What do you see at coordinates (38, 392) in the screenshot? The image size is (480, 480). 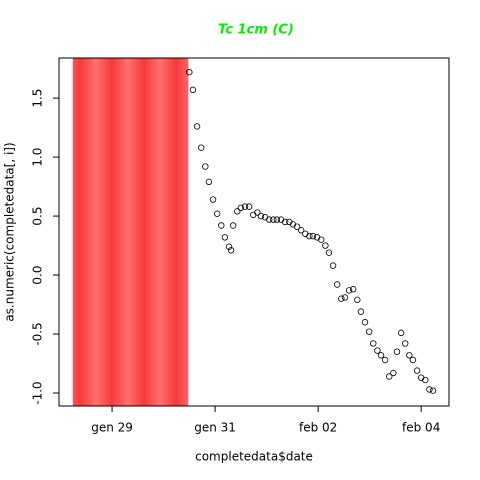 I see `y-tick-label: -1.0` at bounding box center [38, 392].